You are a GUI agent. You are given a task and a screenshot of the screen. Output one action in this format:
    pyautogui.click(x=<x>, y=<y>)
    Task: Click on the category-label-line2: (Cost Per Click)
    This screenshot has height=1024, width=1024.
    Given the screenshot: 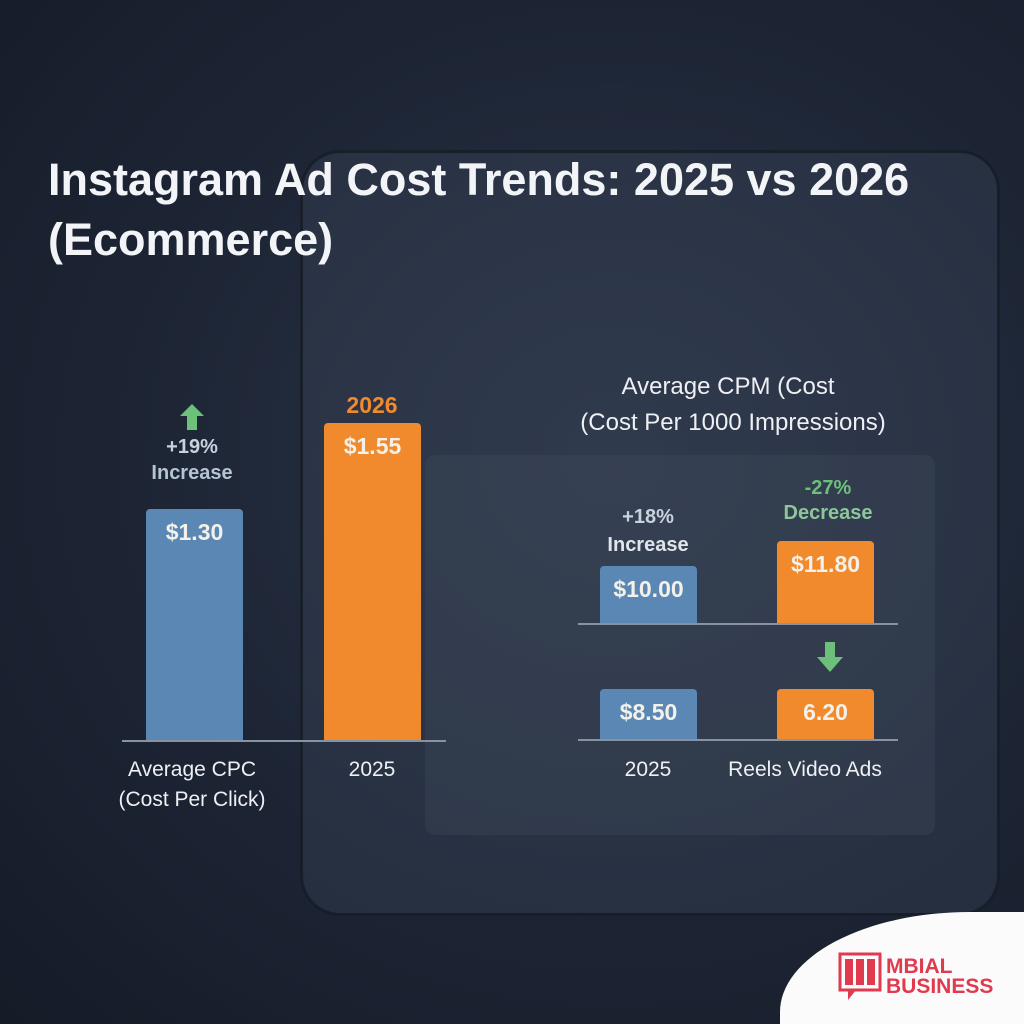 What is the action you would take?
    pyautogui.click(x=192, y=799)
    